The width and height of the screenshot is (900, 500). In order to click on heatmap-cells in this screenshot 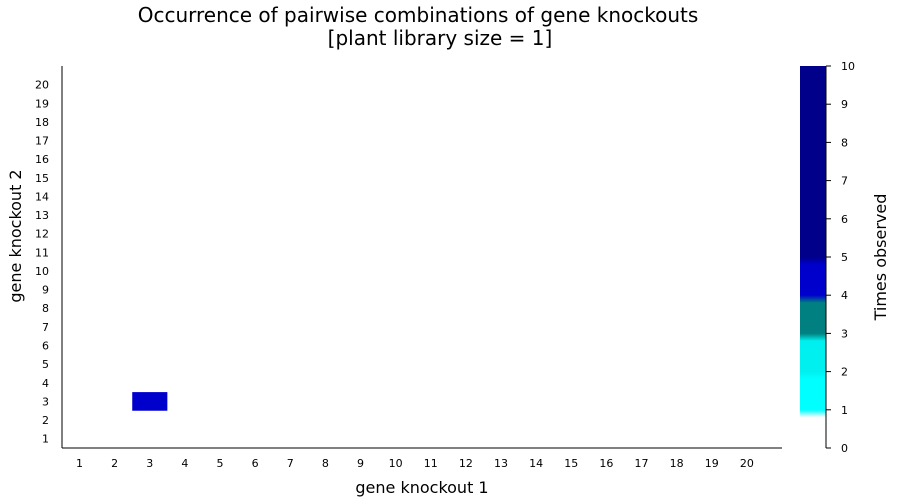, I will do `click(150, 401)`.